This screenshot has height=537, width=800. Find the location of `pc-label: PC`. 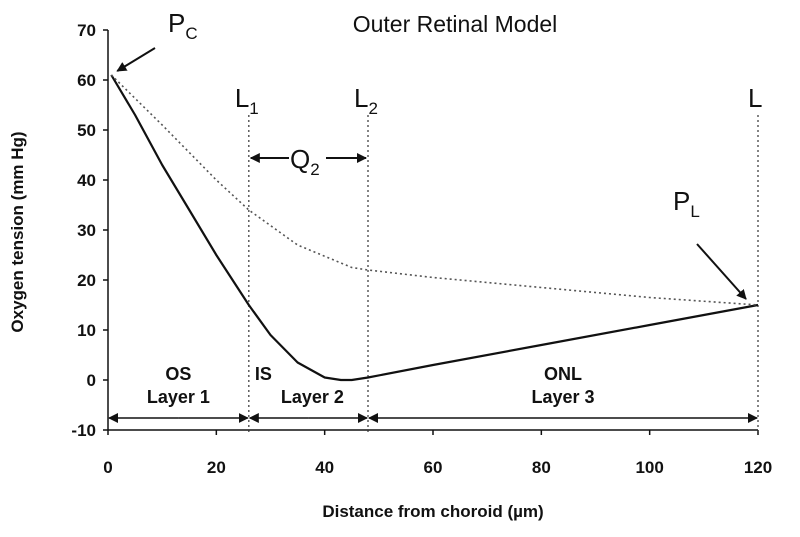

pc-label: PC is located at coordinates (183, 25).